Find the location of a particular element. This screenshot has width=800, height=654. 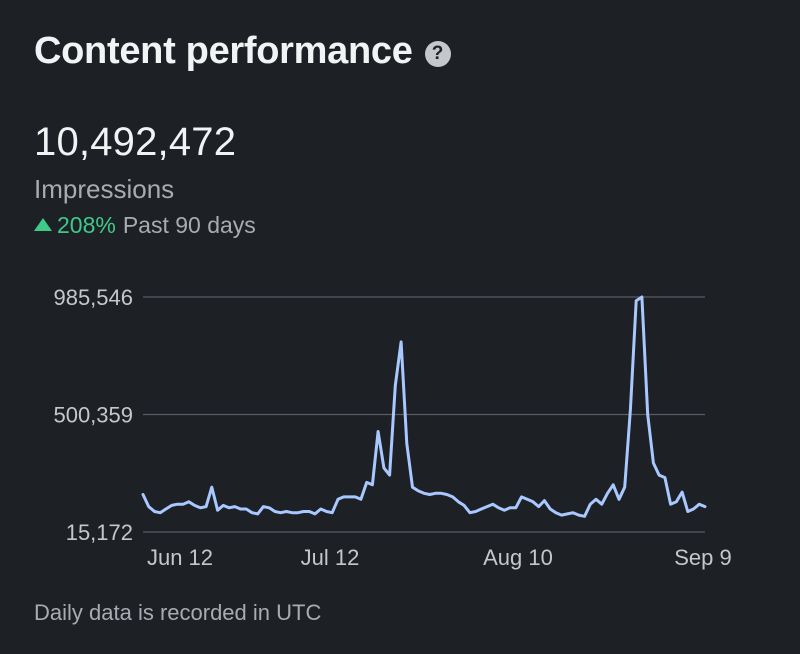

x-tick-label: Aug 10 is located at coordinates (518, 557).